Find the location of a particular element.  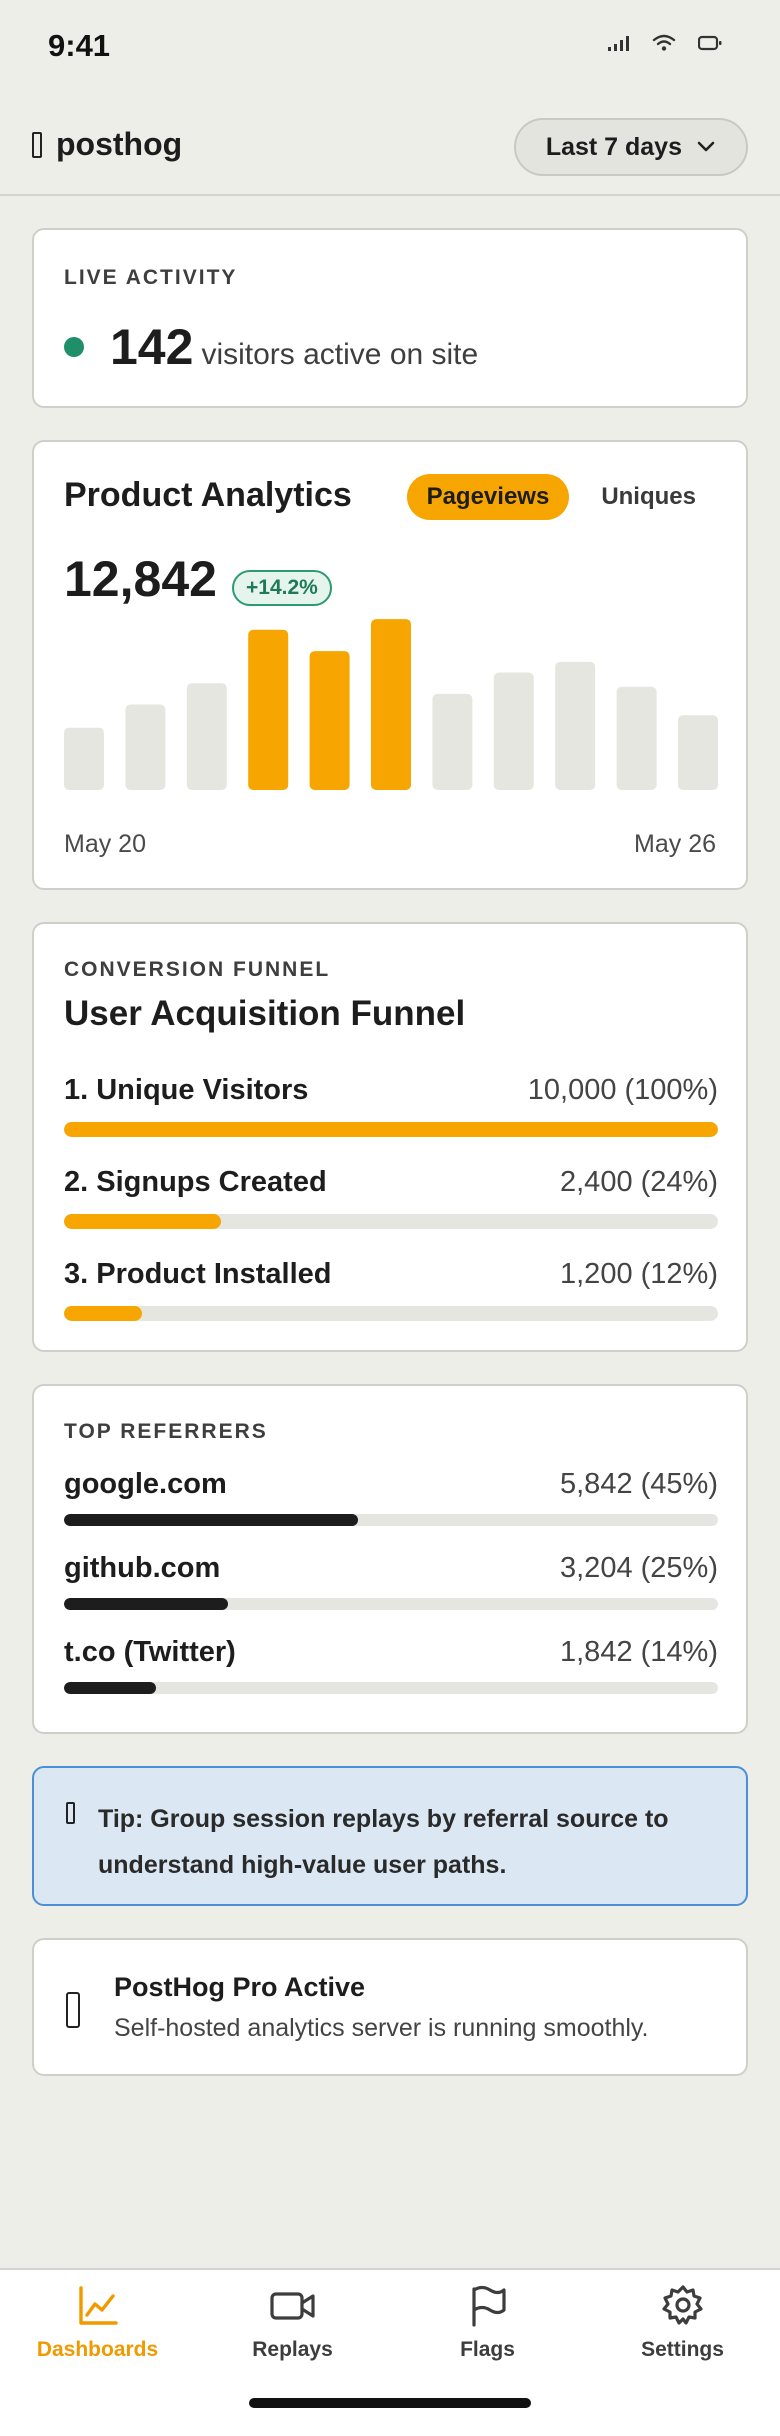

referrer-value: 1,842 (14%) is located at coordinates (639, 1652).